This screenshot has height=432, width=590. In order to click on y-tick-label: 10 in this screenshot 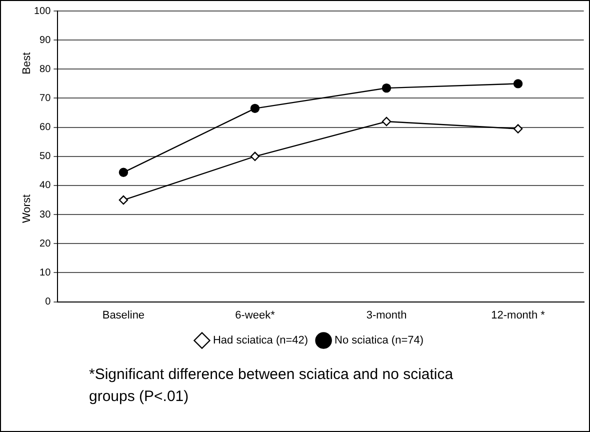, I will do `click(46, 272)`.